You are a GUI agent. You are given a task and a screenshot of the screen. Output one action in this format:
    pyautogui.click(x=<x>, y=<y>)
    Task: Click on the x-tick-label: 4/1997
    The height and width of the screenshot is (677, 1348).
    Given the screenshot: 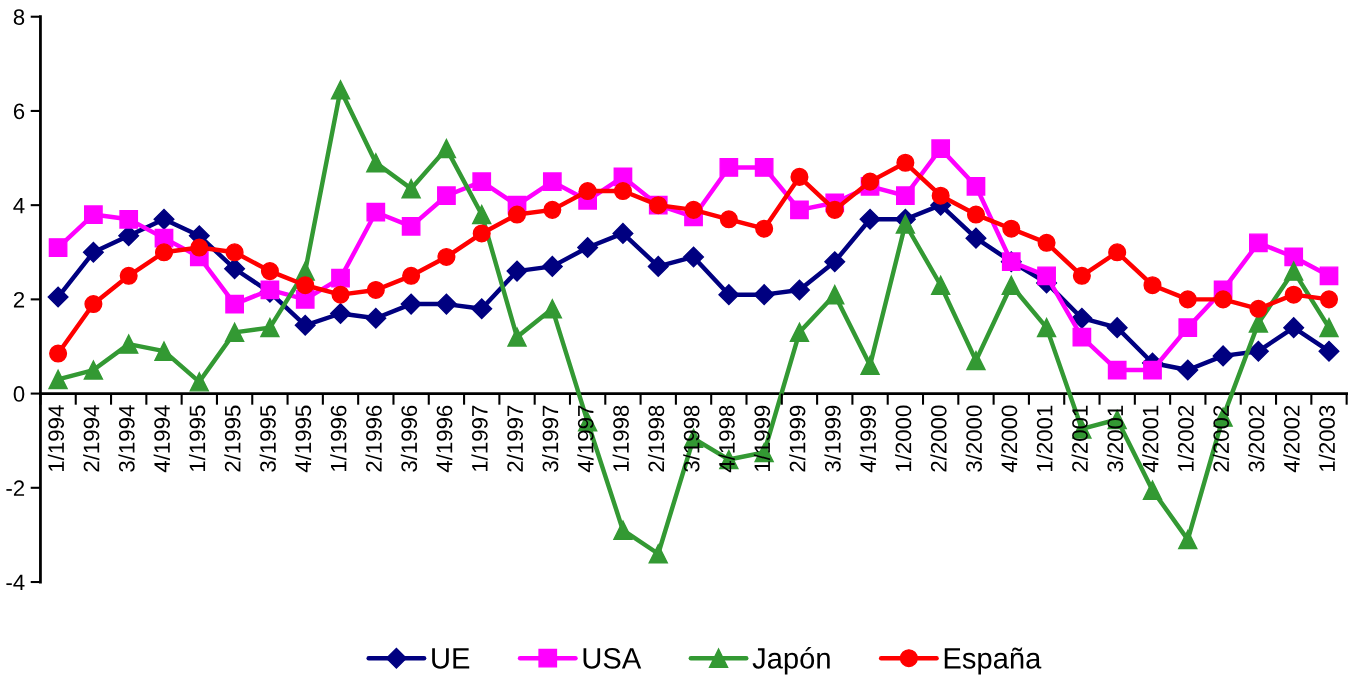 What is the action you would take?
    pyautogui.click(x=585, y=439)
    